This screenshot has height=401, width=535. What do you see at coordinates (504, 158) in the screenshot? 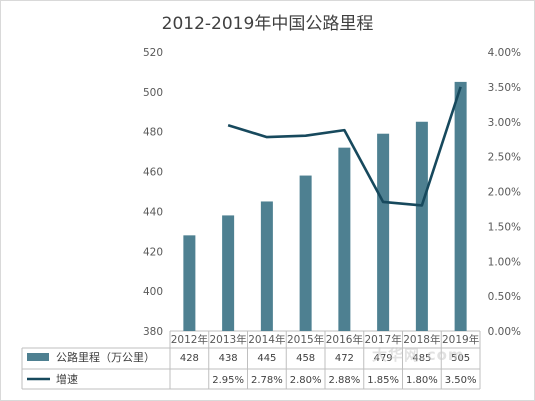
I see `right-tick-label: 2.50%` at bounding box center [504, 158].